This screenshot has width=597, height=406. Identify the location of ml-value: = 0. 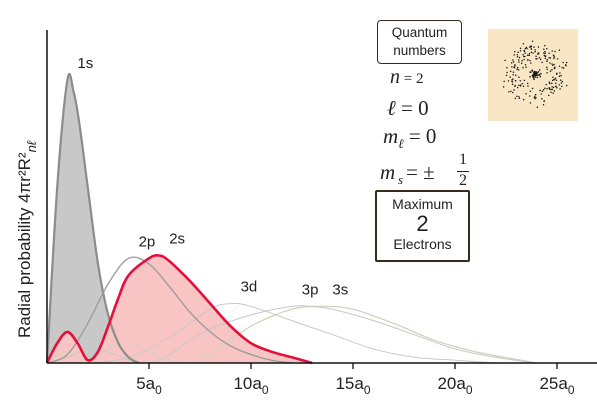
(420, 136).